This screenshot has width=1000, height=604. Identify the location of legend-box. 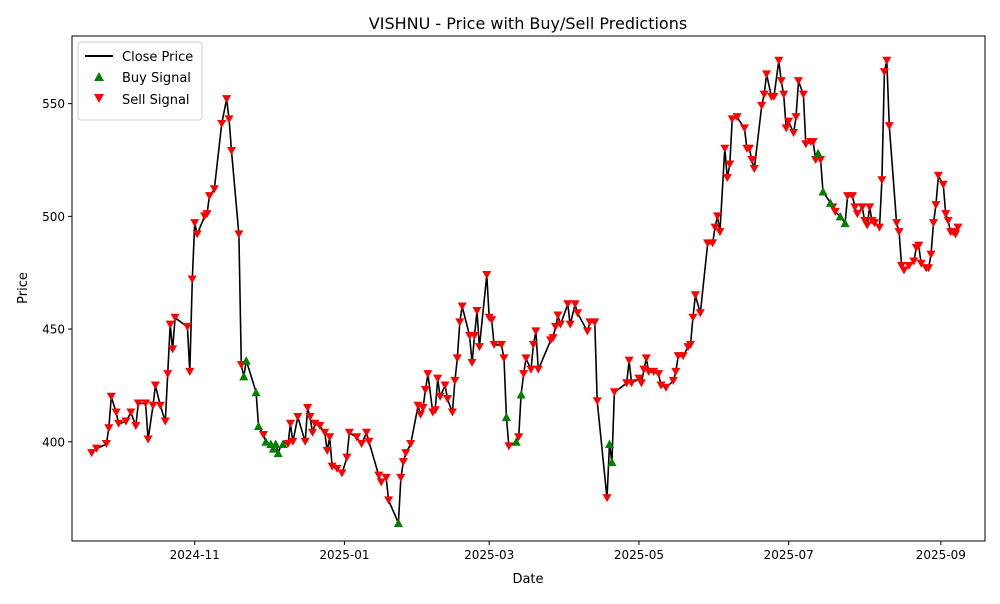
(140, 81).